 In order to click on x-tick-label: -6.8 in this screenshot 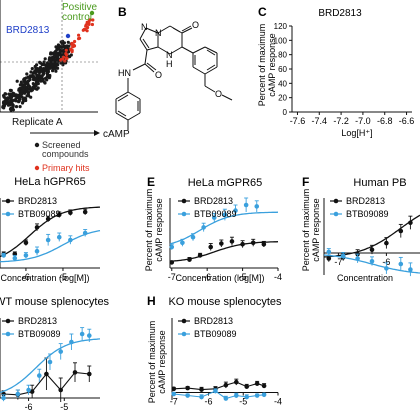, I will do `click(385, 121)`.